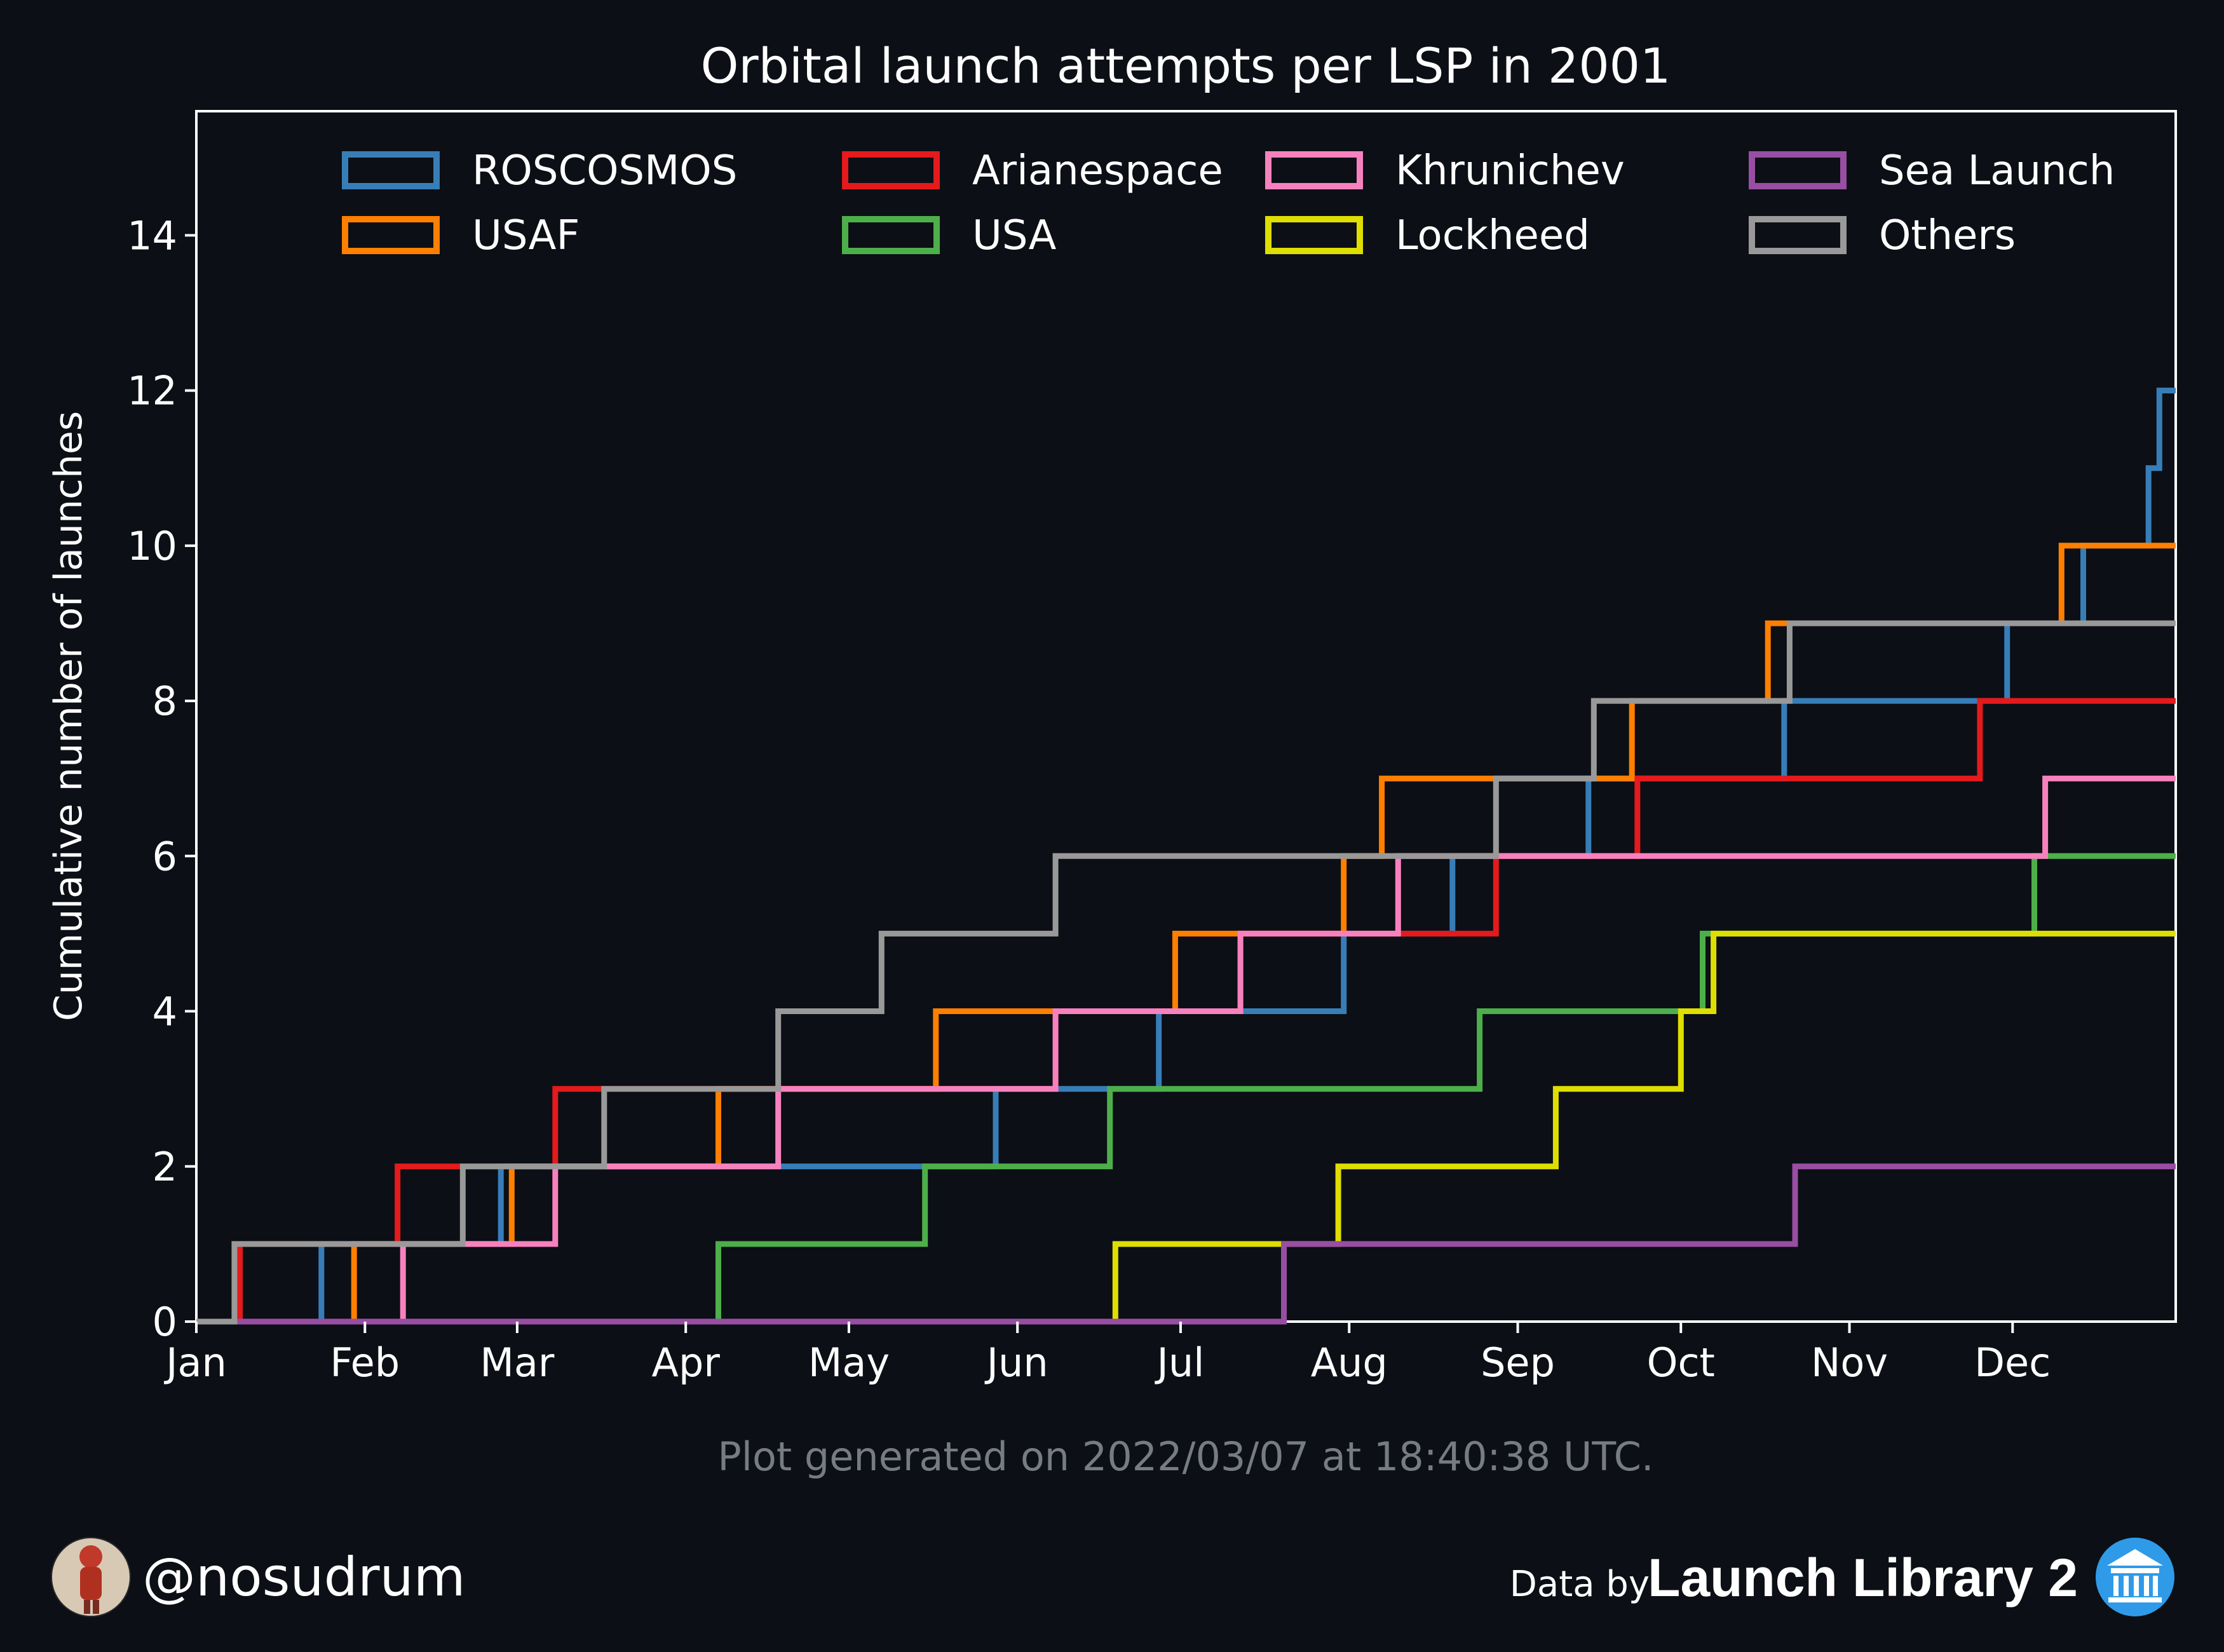 This screenshot has height=1652, width=2224. I want to click on x-tick-label: Aug, so click(1349, 1362).